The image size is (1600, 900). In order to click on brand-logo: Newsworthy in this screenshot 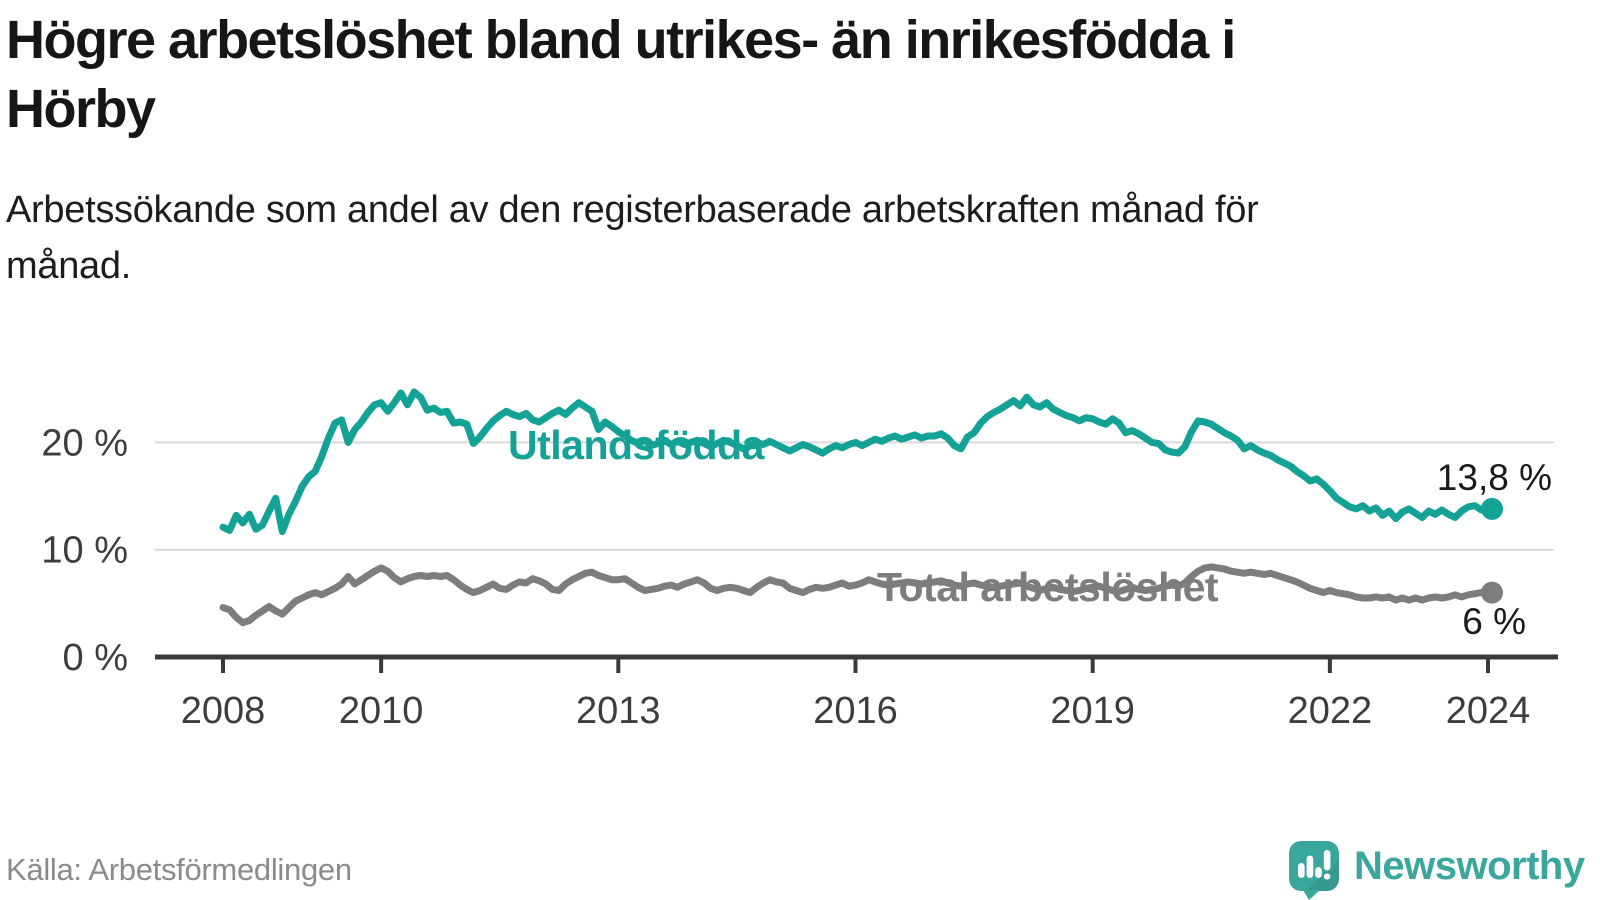, I will do `click(1436, 870)`.